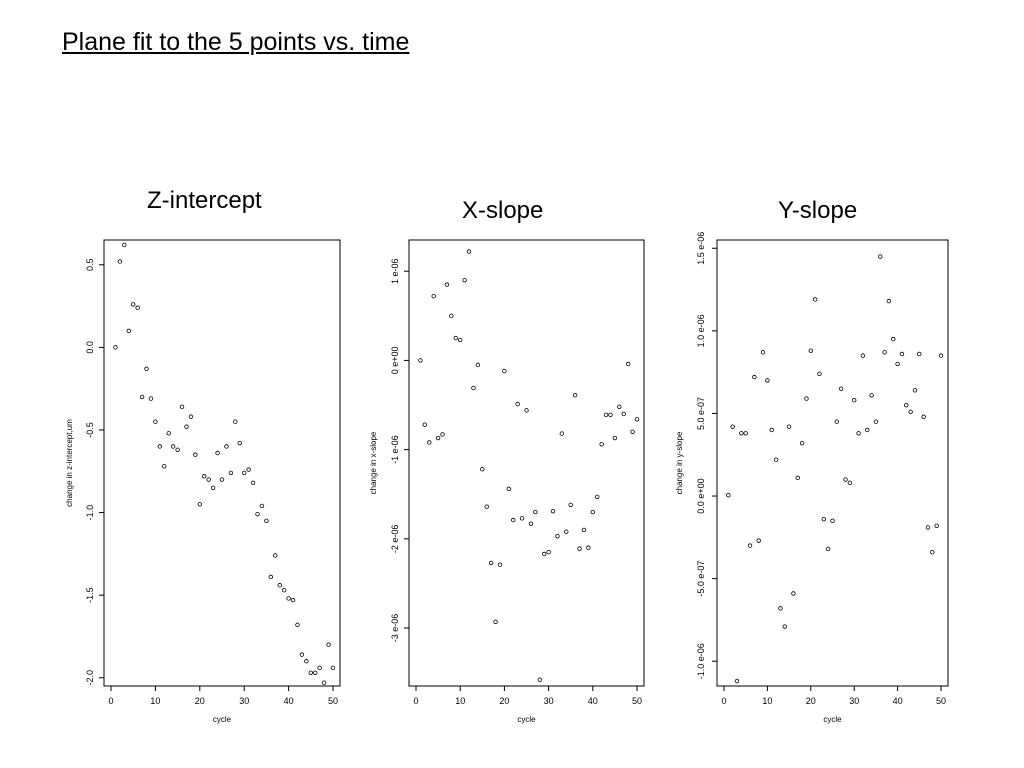 The height and width of the screenshot is (768, 1024). Describe the element at coordinates (236, 42) in the screenshot. I see `slide-title: Plane fit to the 5 points vs. time` at that location.